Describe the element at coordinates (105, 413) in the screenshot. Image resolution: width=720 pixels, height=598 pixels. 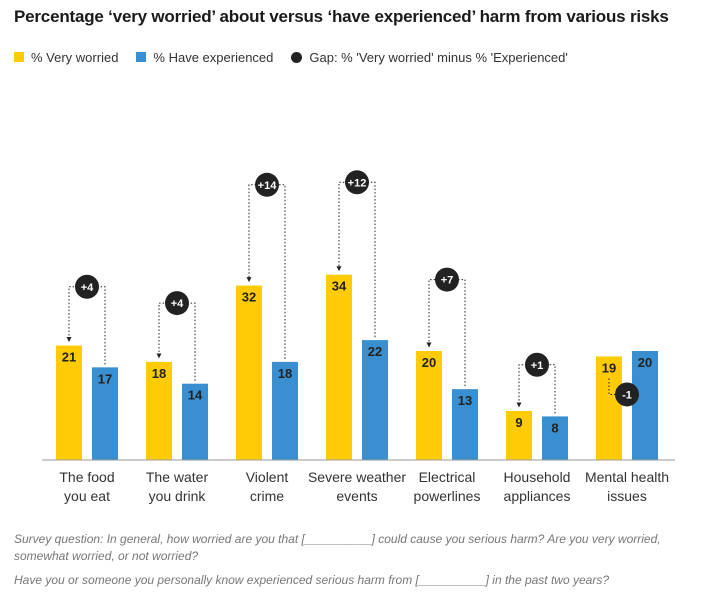
I see `bar-have-experienced-the-food-you-eat` at that location.